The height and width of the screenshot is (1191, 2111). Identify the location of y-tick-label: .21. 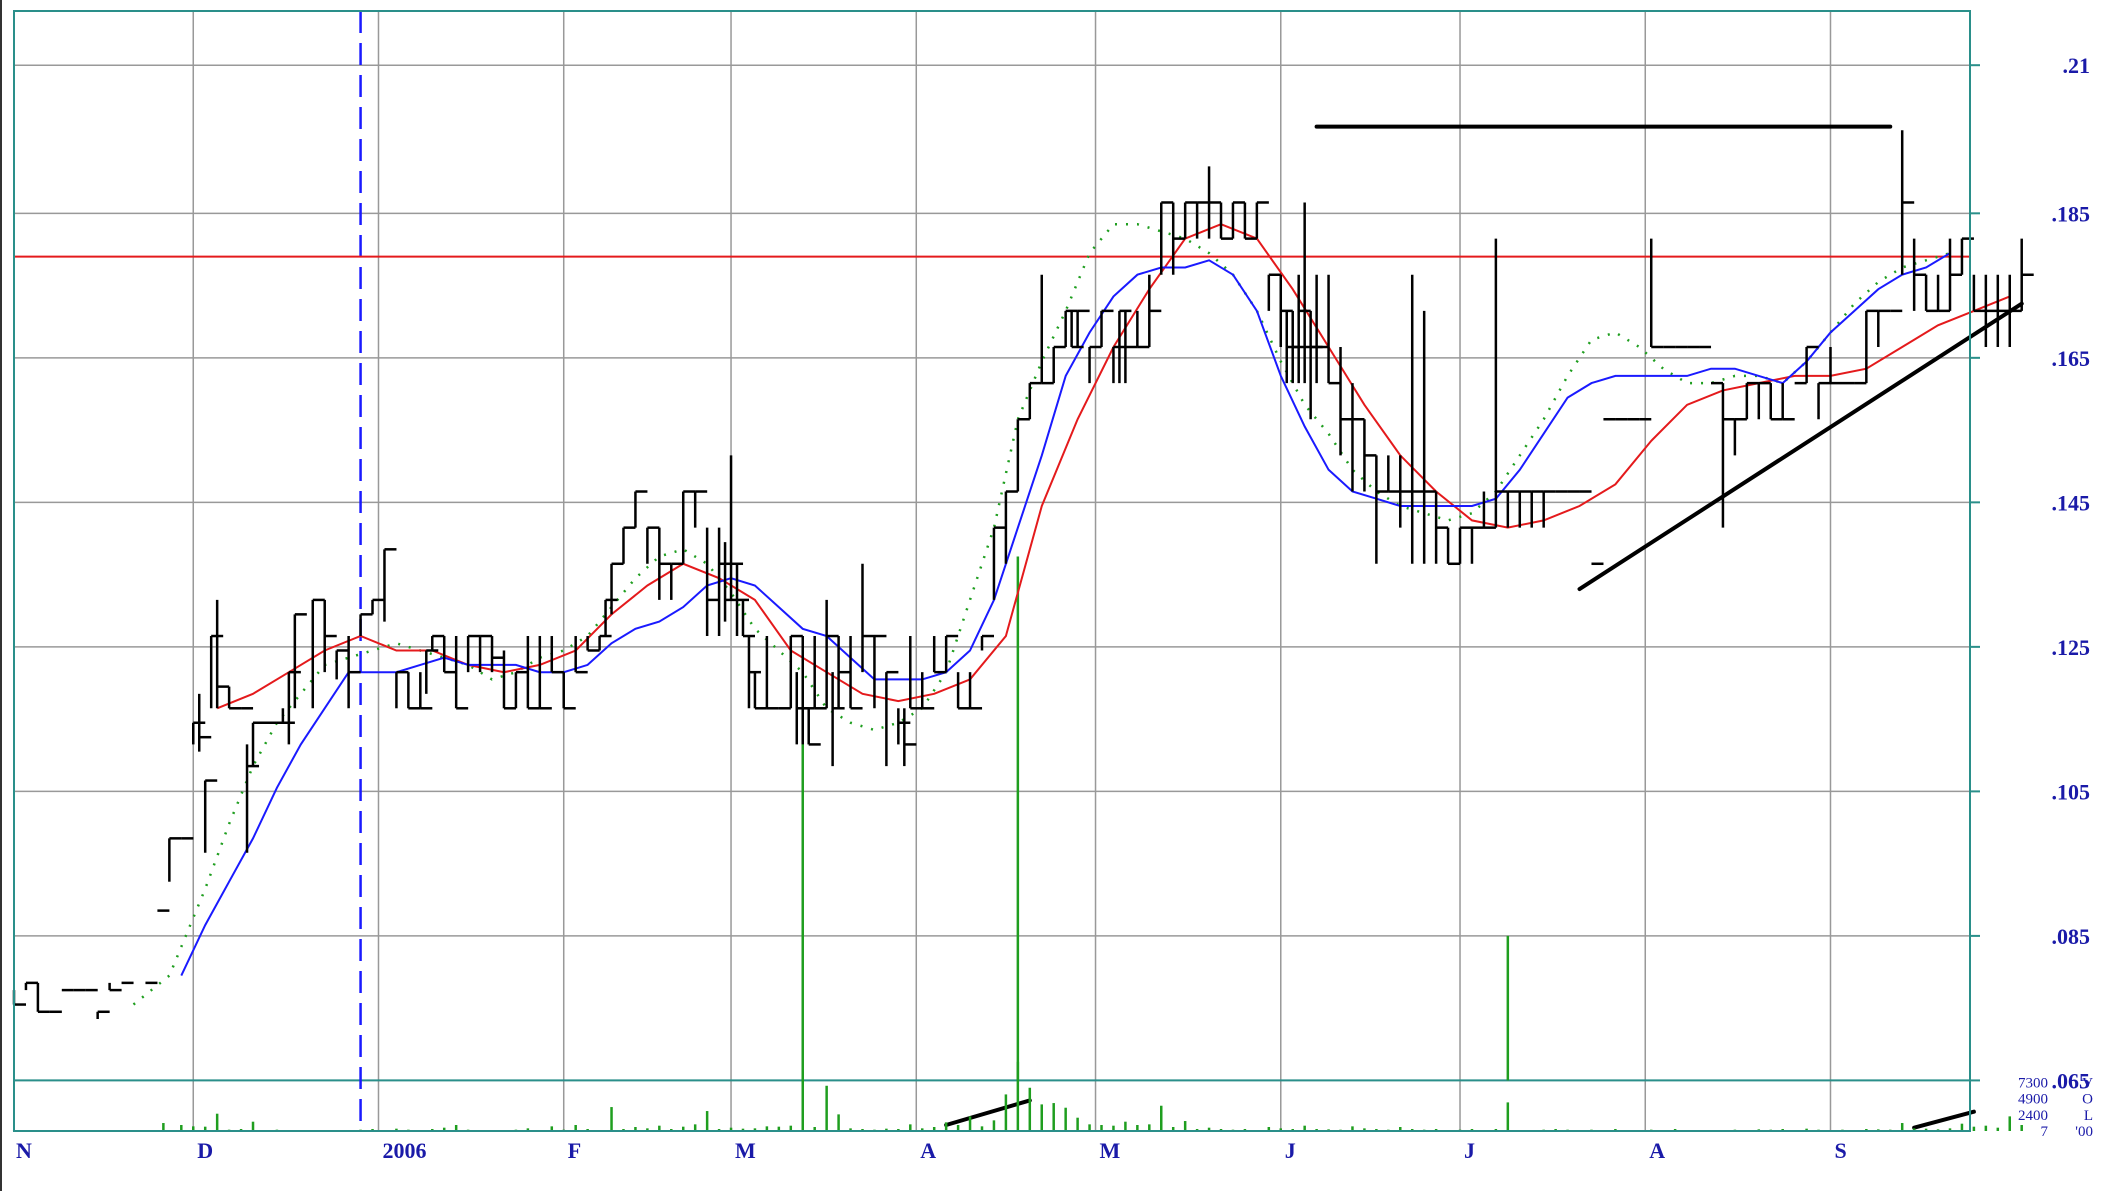
(2077, 65).